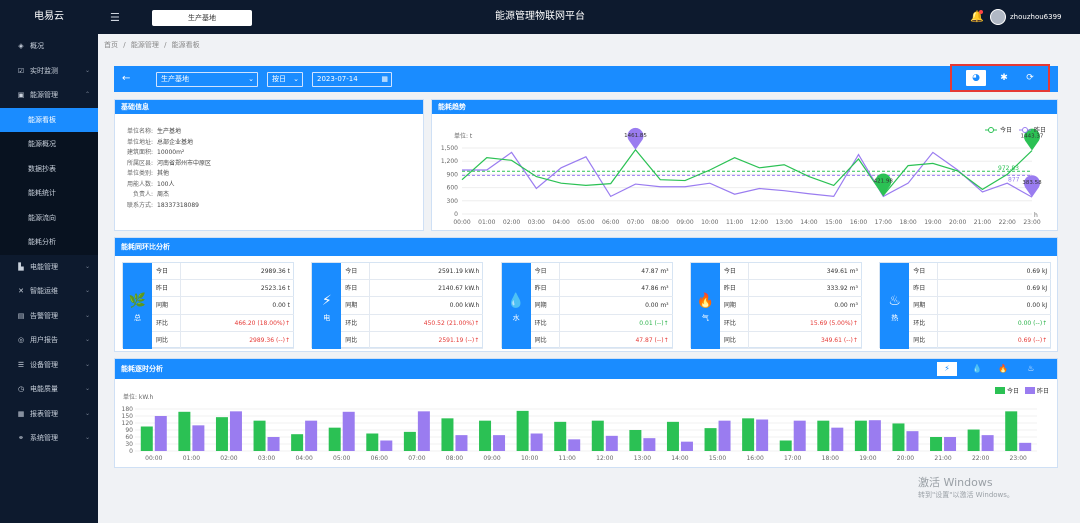 This screenshot has height=523, width=1080. What do you see at coordinates (463, 136) in the screenshot?
I see `trend-unit: 单位: t` at bounding box center [463, 136].